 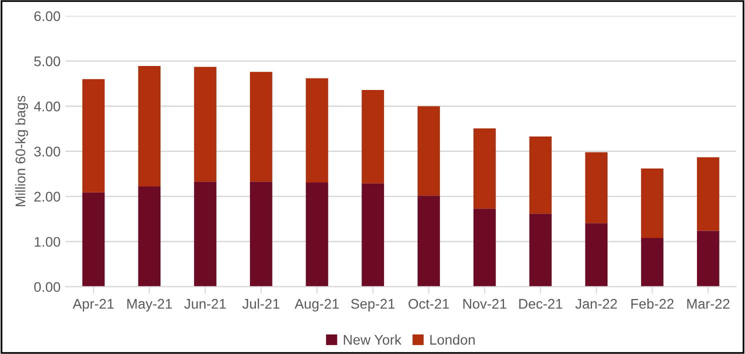 I want to click on x-tick-label: Feb-22, so click(x=652, y=303).